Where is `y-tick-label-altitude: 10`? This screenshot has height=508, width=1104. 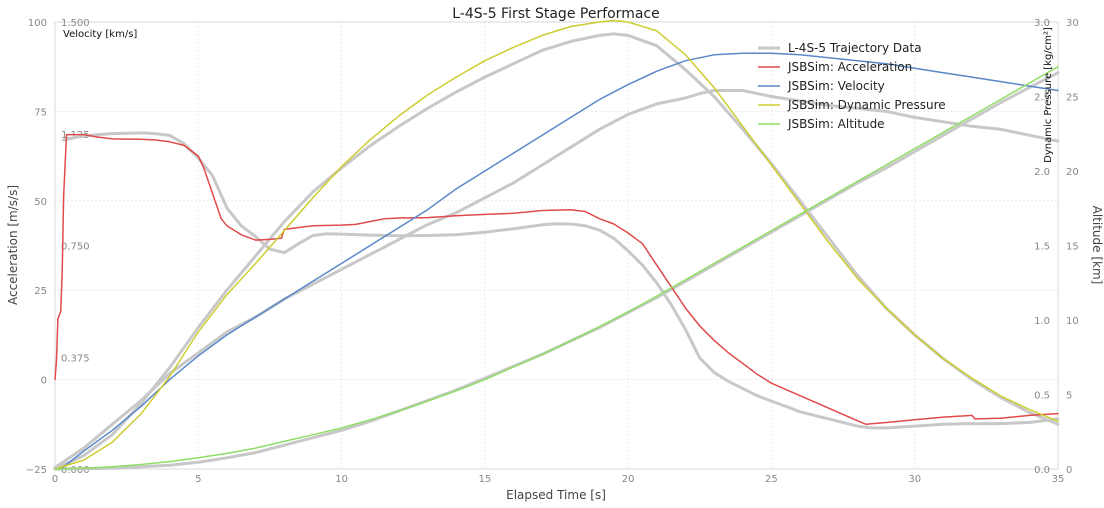
y-tick-label-altitude: 10 is located at coordinates (1072, 321).